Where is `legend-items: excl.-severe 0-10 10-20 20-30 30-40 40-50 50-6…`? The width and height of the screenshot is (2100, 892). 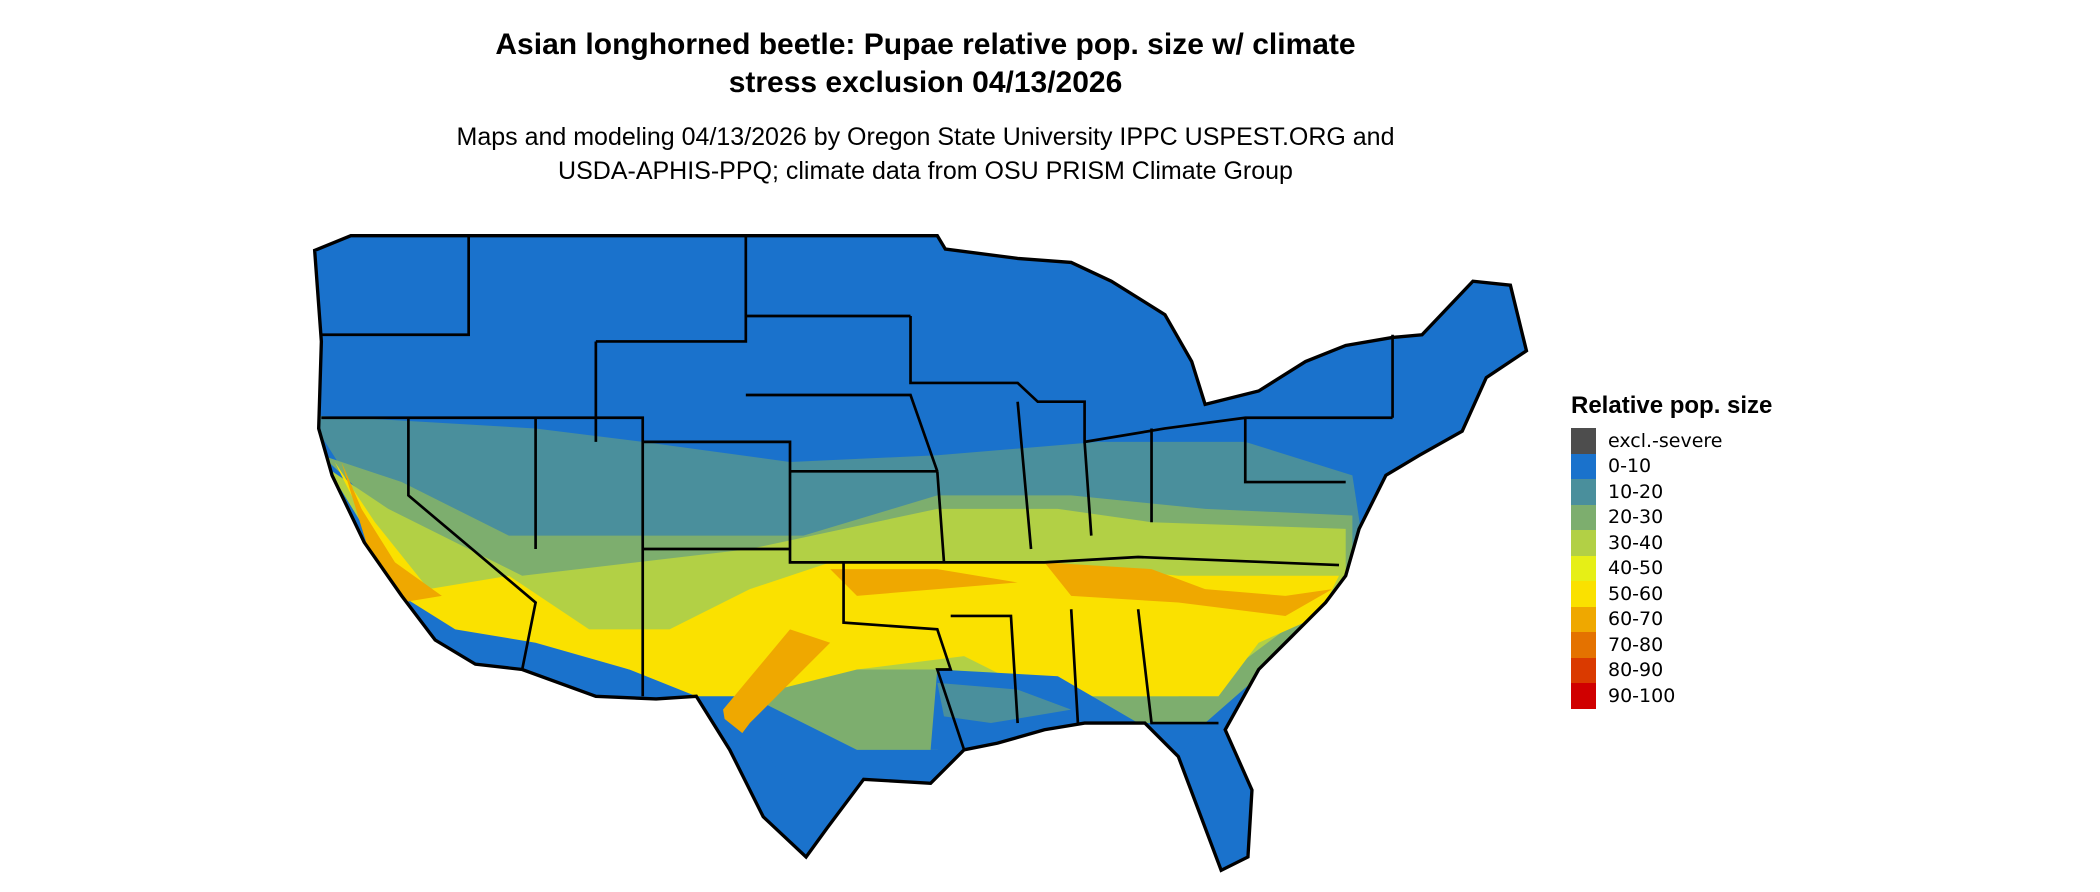 legend-items: excl.-severe 0-10 10-20 20-30 30-40 40-50 50-6… is located at coordinates (1671, 568).